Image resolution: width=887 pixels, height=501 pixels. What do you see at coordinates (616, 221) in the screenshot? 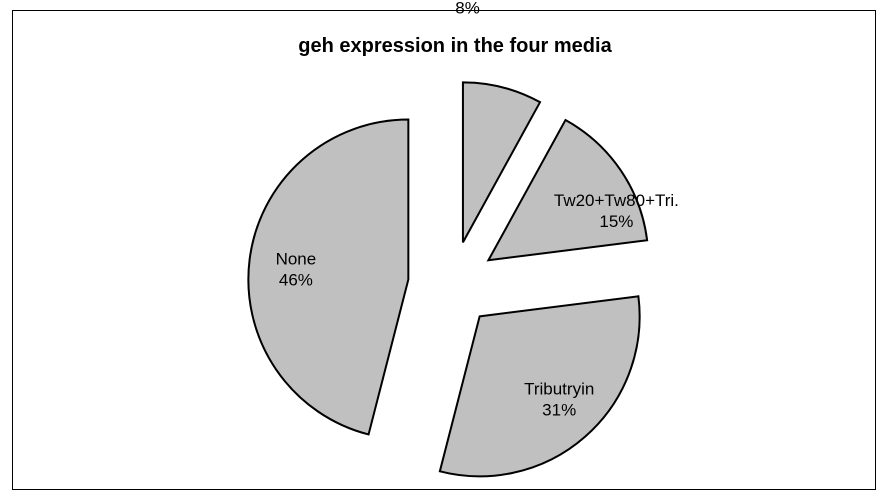
I see `slice-value-label: 15%` at bounding box center [616, 221].